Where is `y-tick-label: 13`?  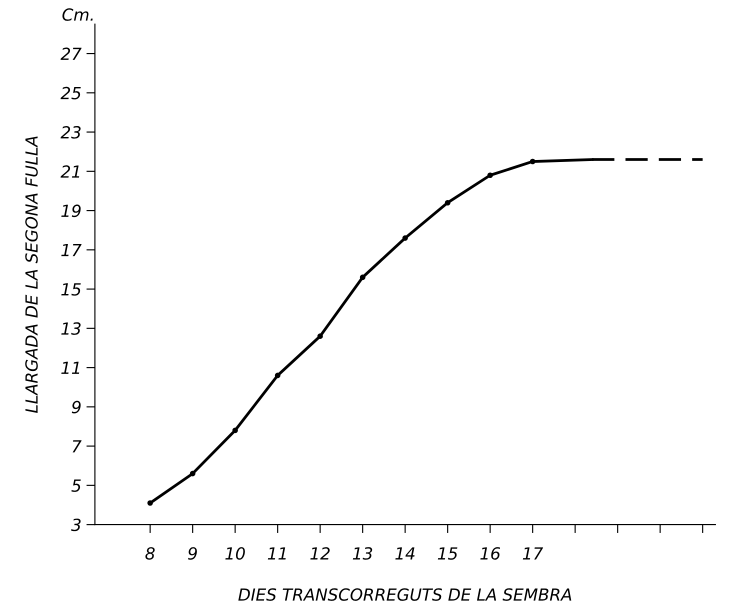
y-tick-label: 13 is located at coordinates (71, 328).